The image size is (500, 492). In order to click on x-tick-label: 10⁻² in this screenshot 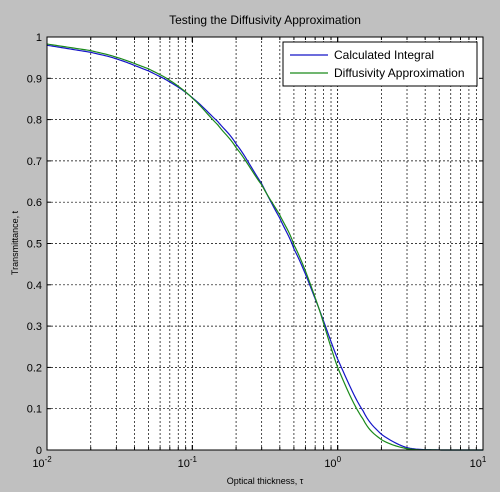, I will do `click(42, 462)`.